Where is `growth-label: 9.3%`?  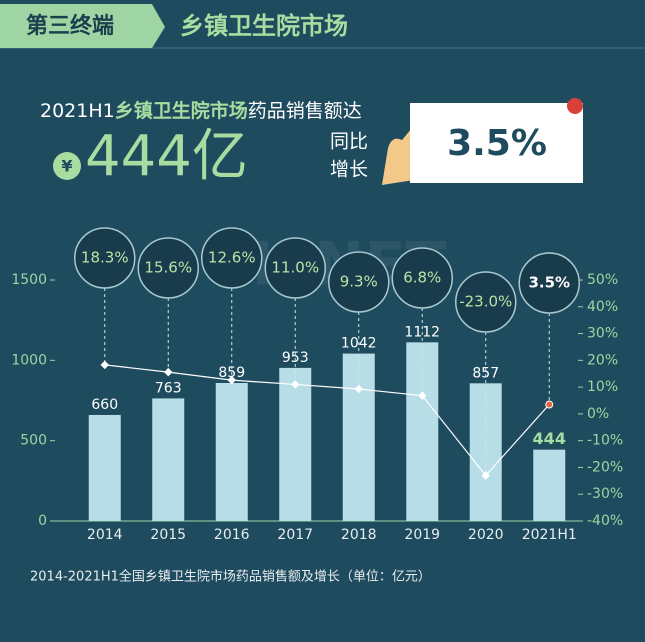 growth-label: 9.3% is located at coordinates (359, 282).